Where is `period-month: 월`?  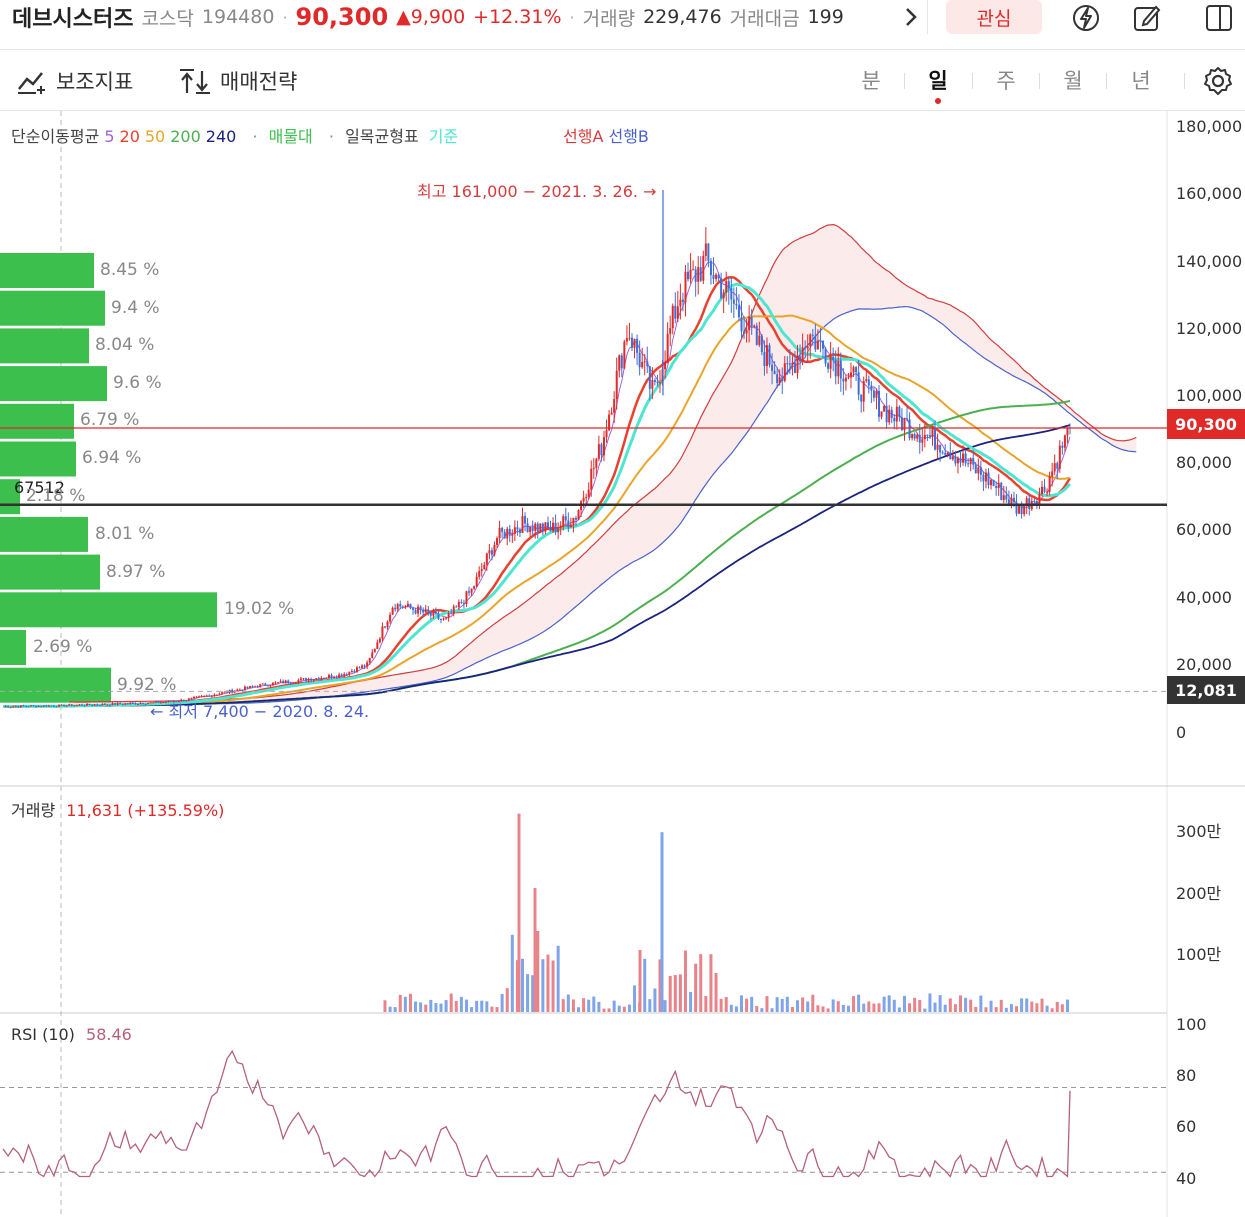 period-month: 월 is located at coordinates (1073, 81).